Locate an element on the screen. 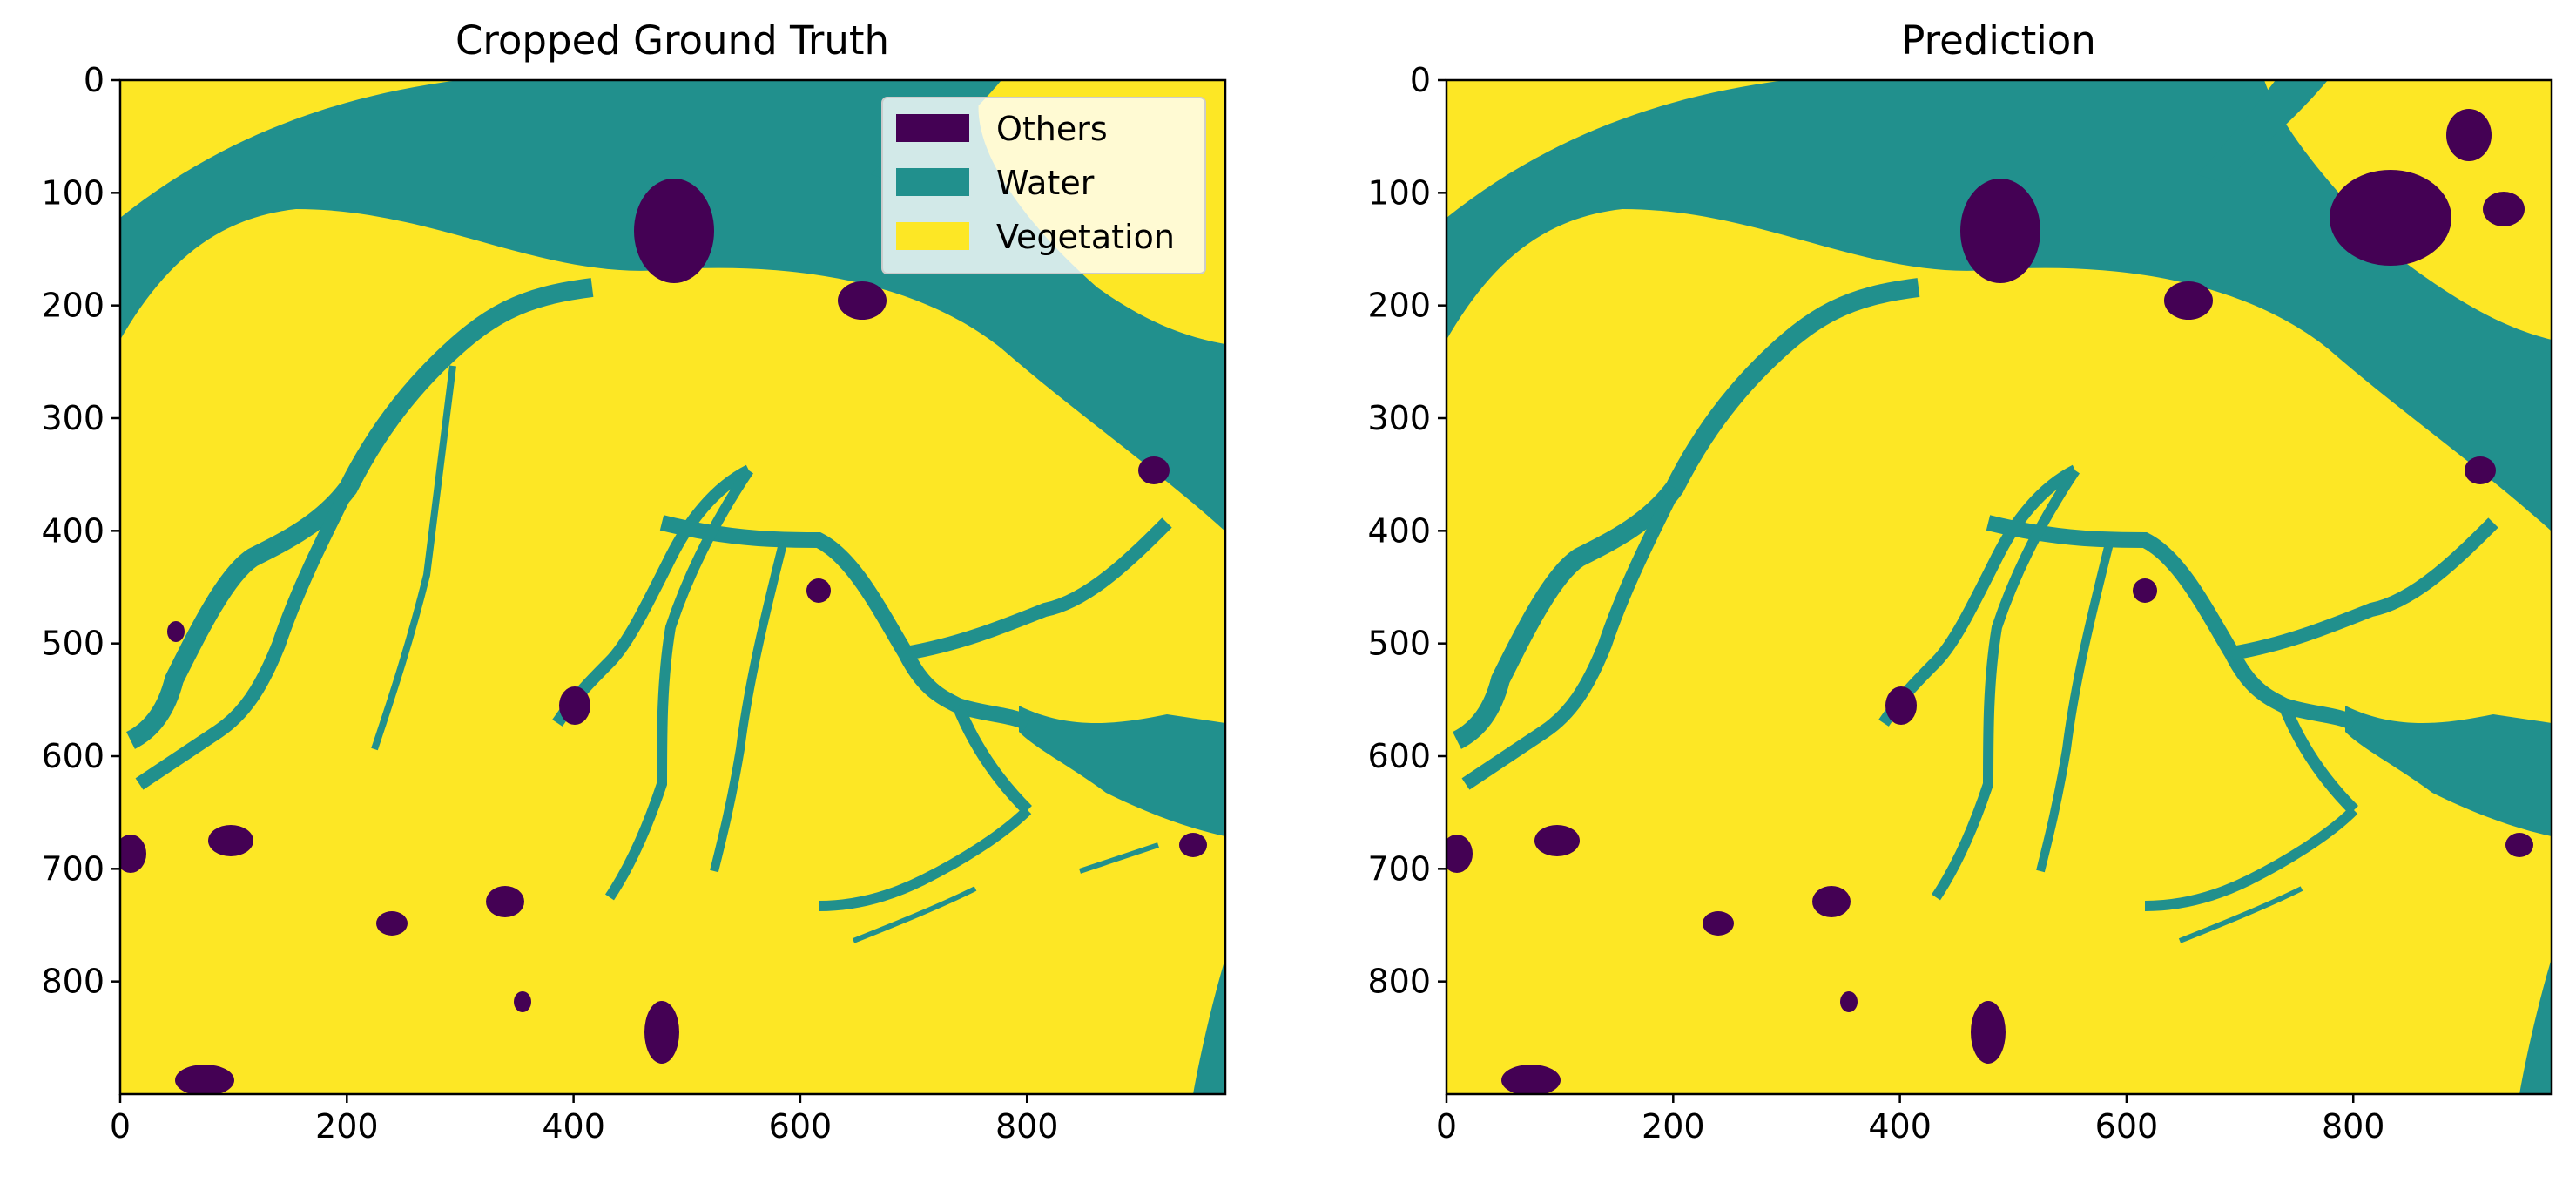 The image size is (2576, 1183). panel-title: Cropped Ground Truth is located at coordinates (672, 41).